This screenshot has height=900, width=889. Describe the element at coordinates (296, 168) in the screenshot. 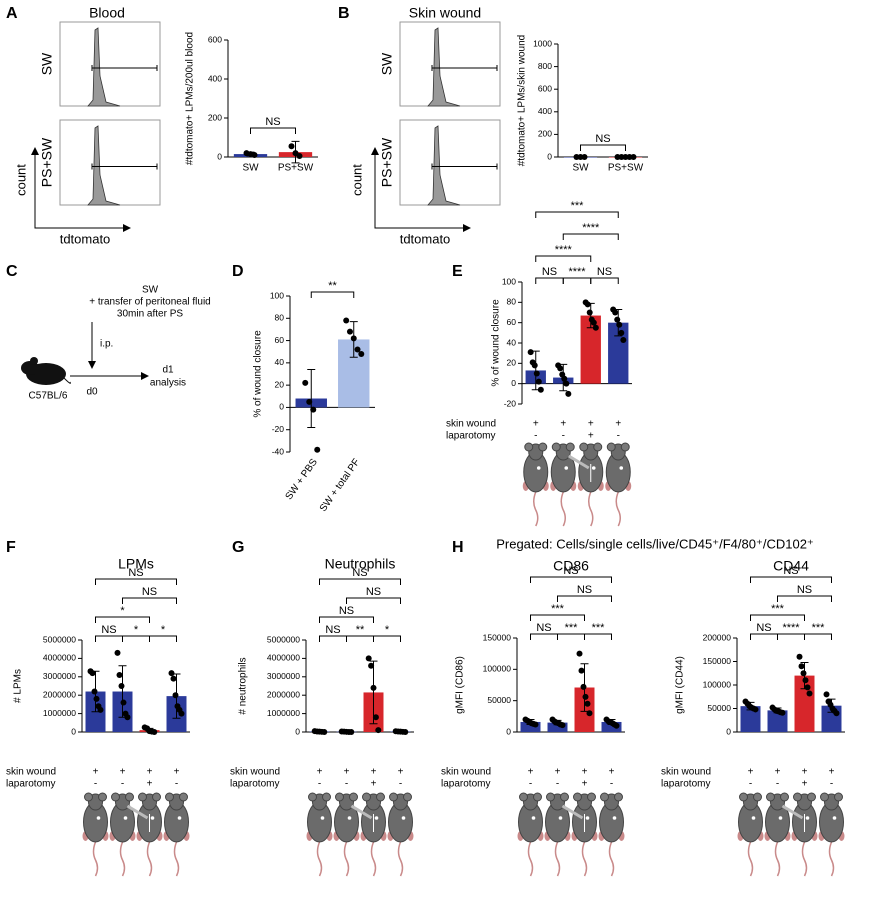

I see `x-tick-label: PS+SW` at that location.